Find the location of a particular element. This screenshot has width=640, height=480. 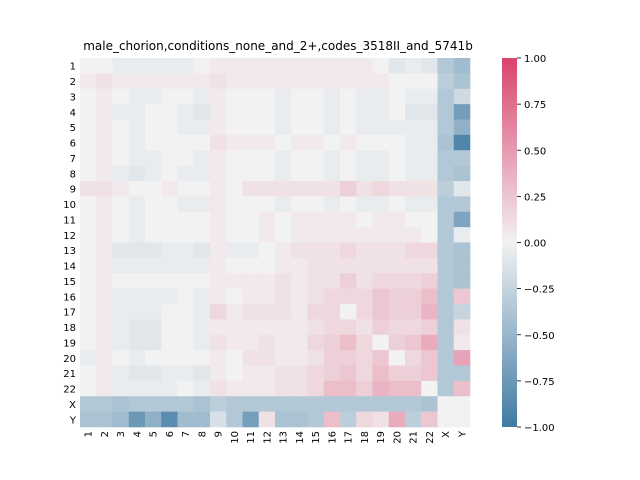

x-tick-label: 20 is located at coordinates (397, 437).